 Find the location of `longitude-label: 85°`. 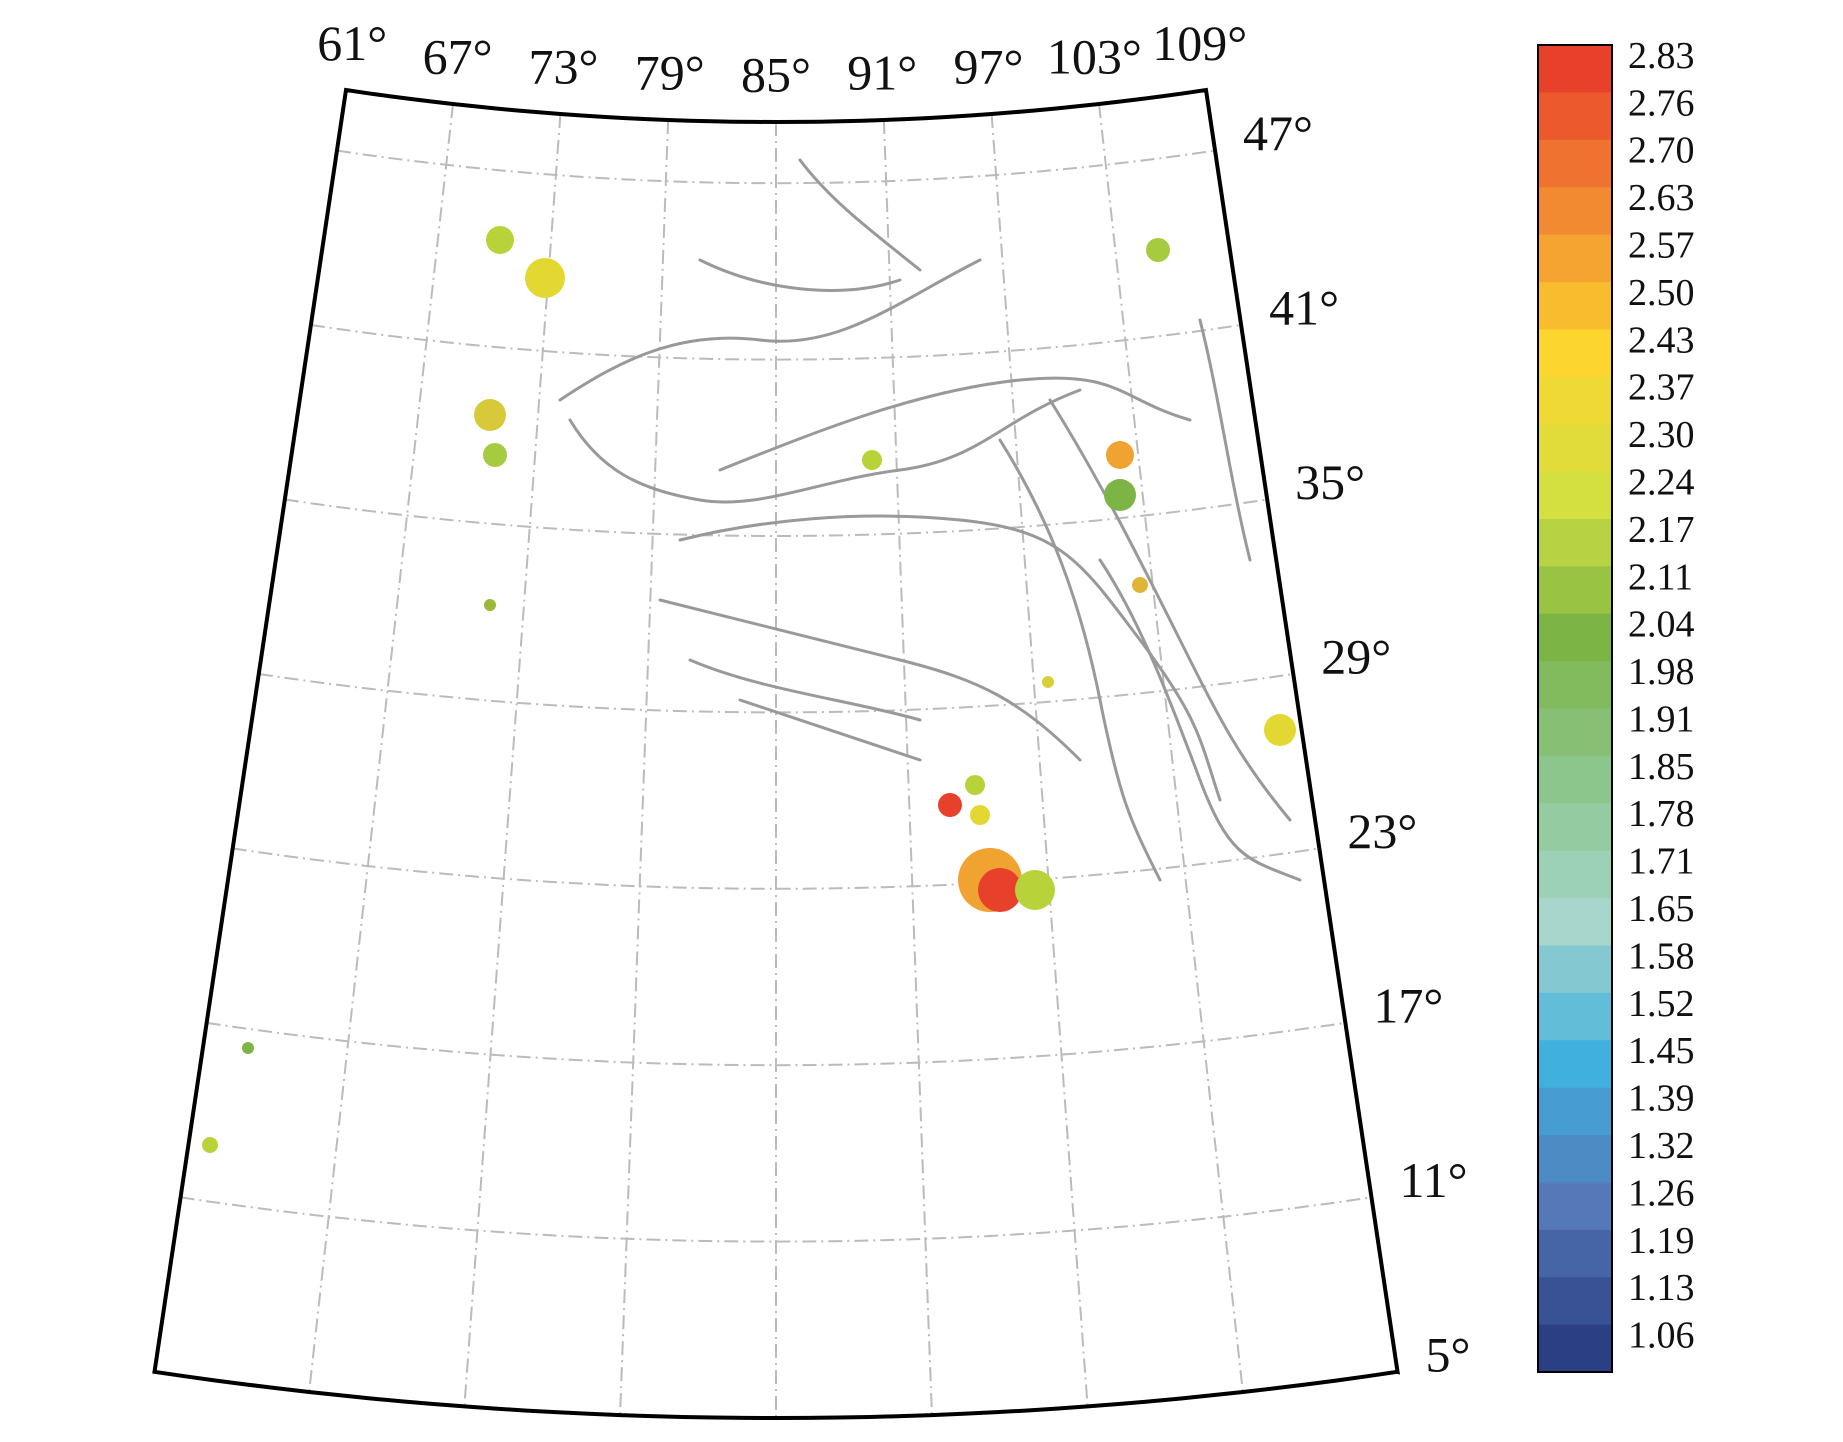

longitude-label: 85° is located at coordinates (776, 74).